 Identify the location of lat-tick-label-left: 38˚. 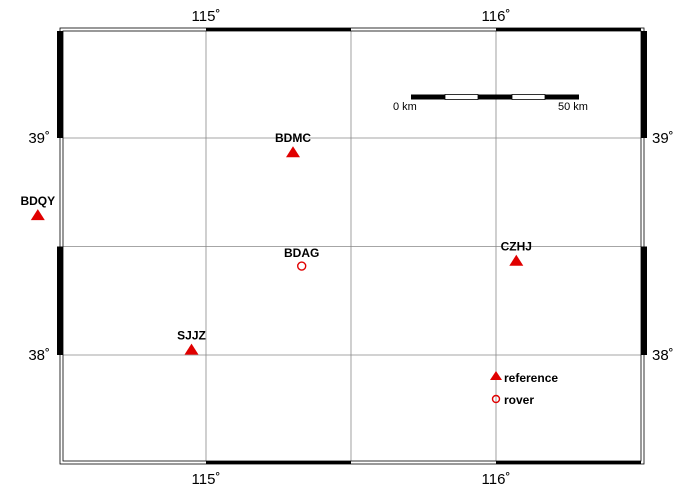
(39, 355).